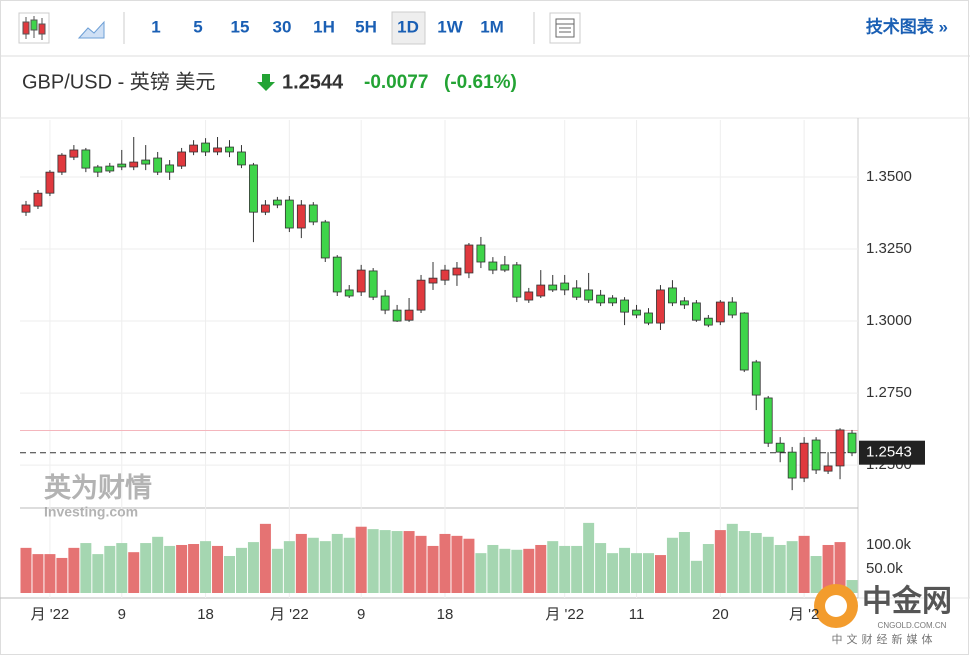 The image size is (970, 656). What do you see at coordinates (907, 26) in the screenshot?
I see `technical-chart-link: 技术图表 »` at bounding box center [907, 26].